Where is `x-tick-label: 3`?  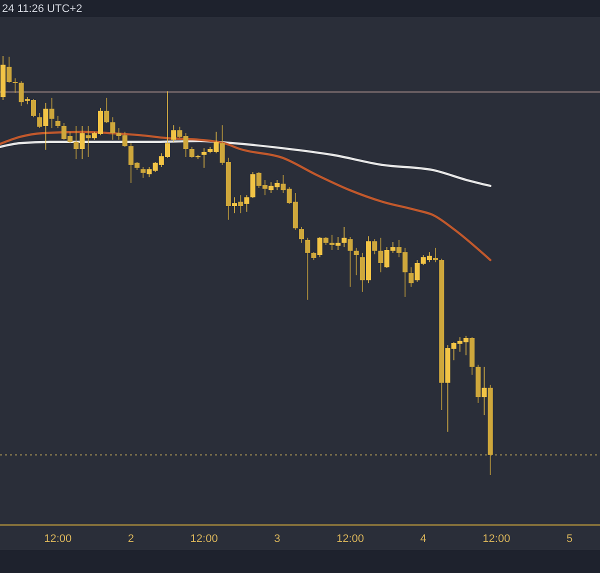 x-tick-label: 3 is located at coordinates (277, 539).